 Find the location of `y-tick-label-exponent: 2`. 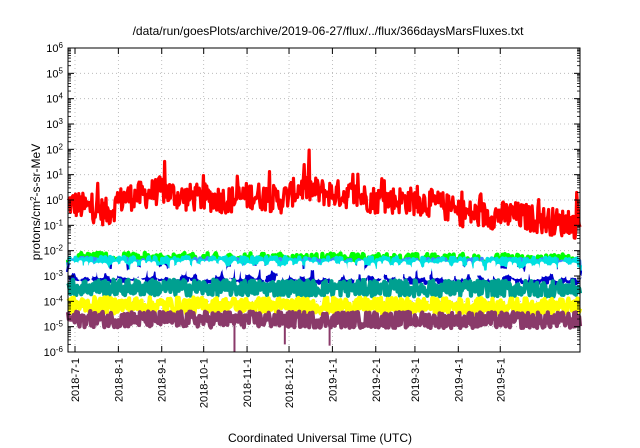

y-tick-label-exponent: 2 is located at coordinates (61, 146).